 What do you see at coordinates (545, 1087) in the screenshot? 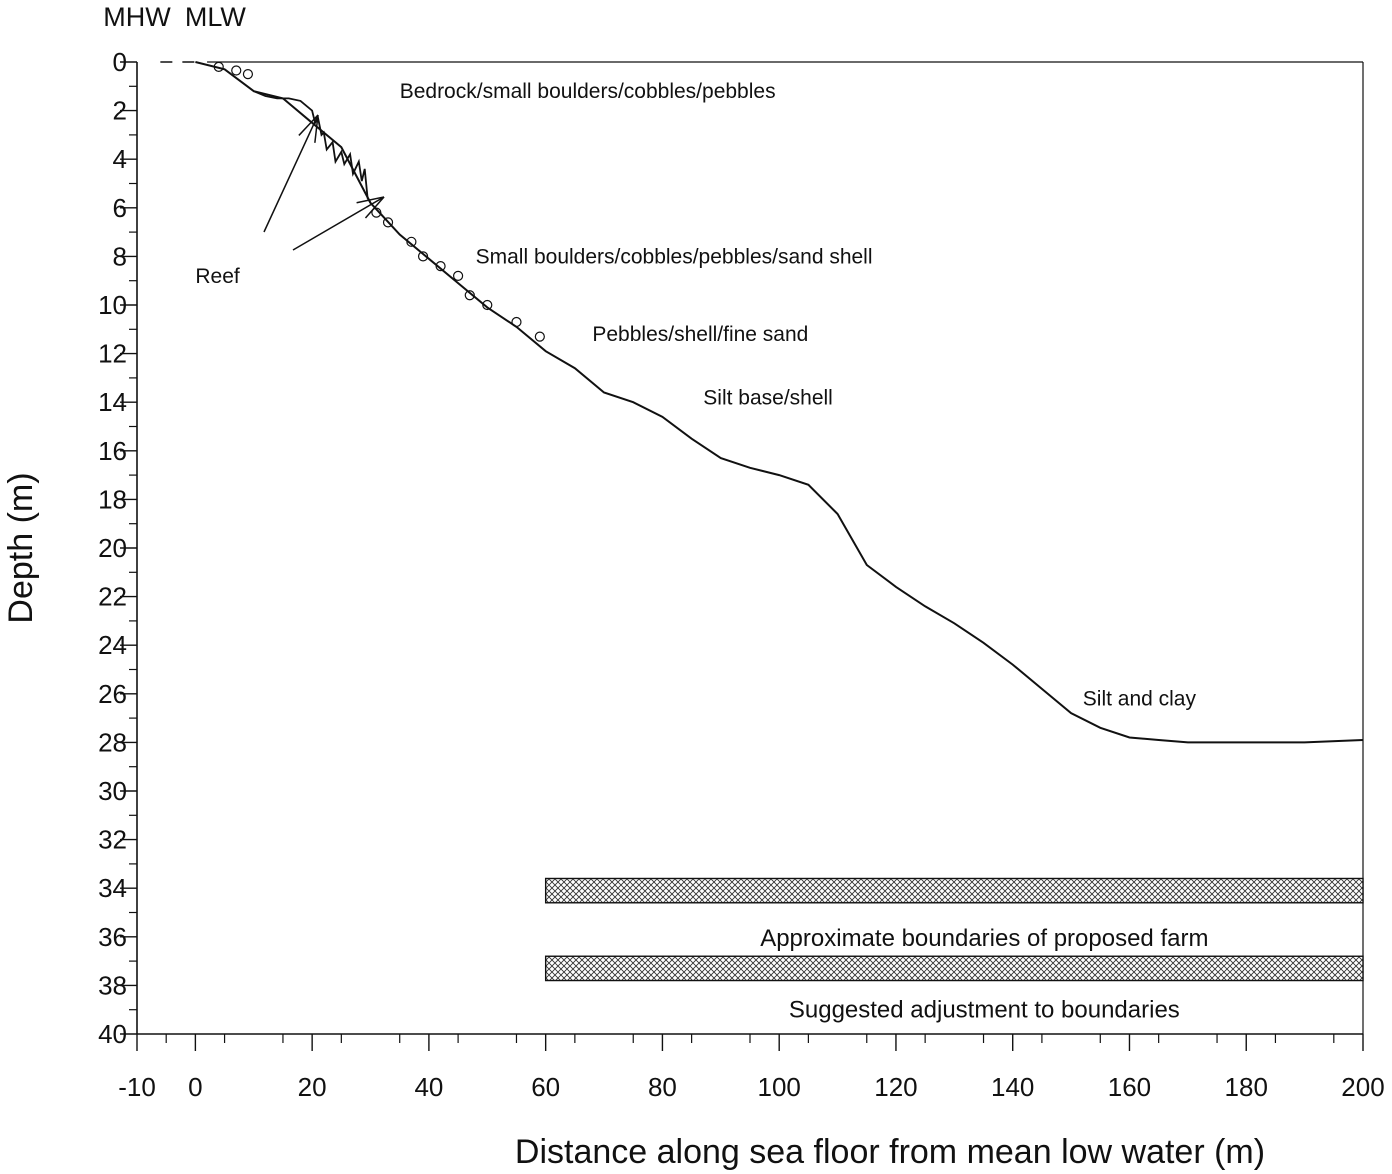
I see `x-tick-label: 60` at bounding box center [545, 1087].